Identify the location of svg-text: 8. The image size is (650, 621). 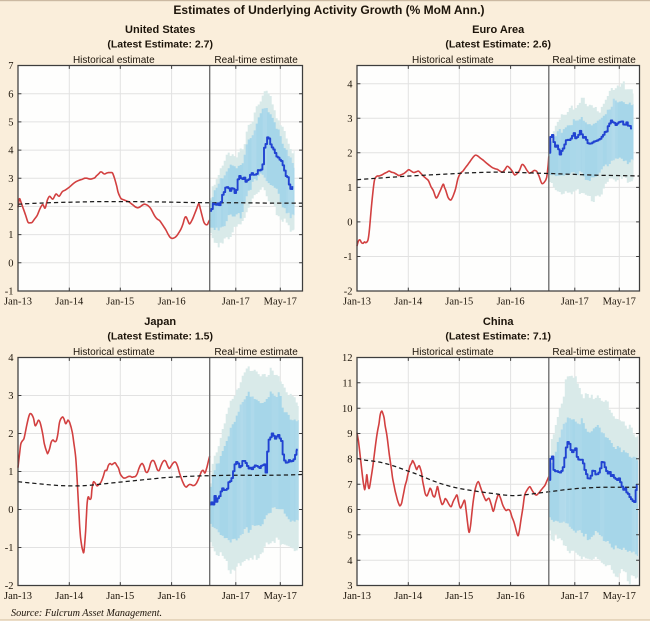
(349, 459).